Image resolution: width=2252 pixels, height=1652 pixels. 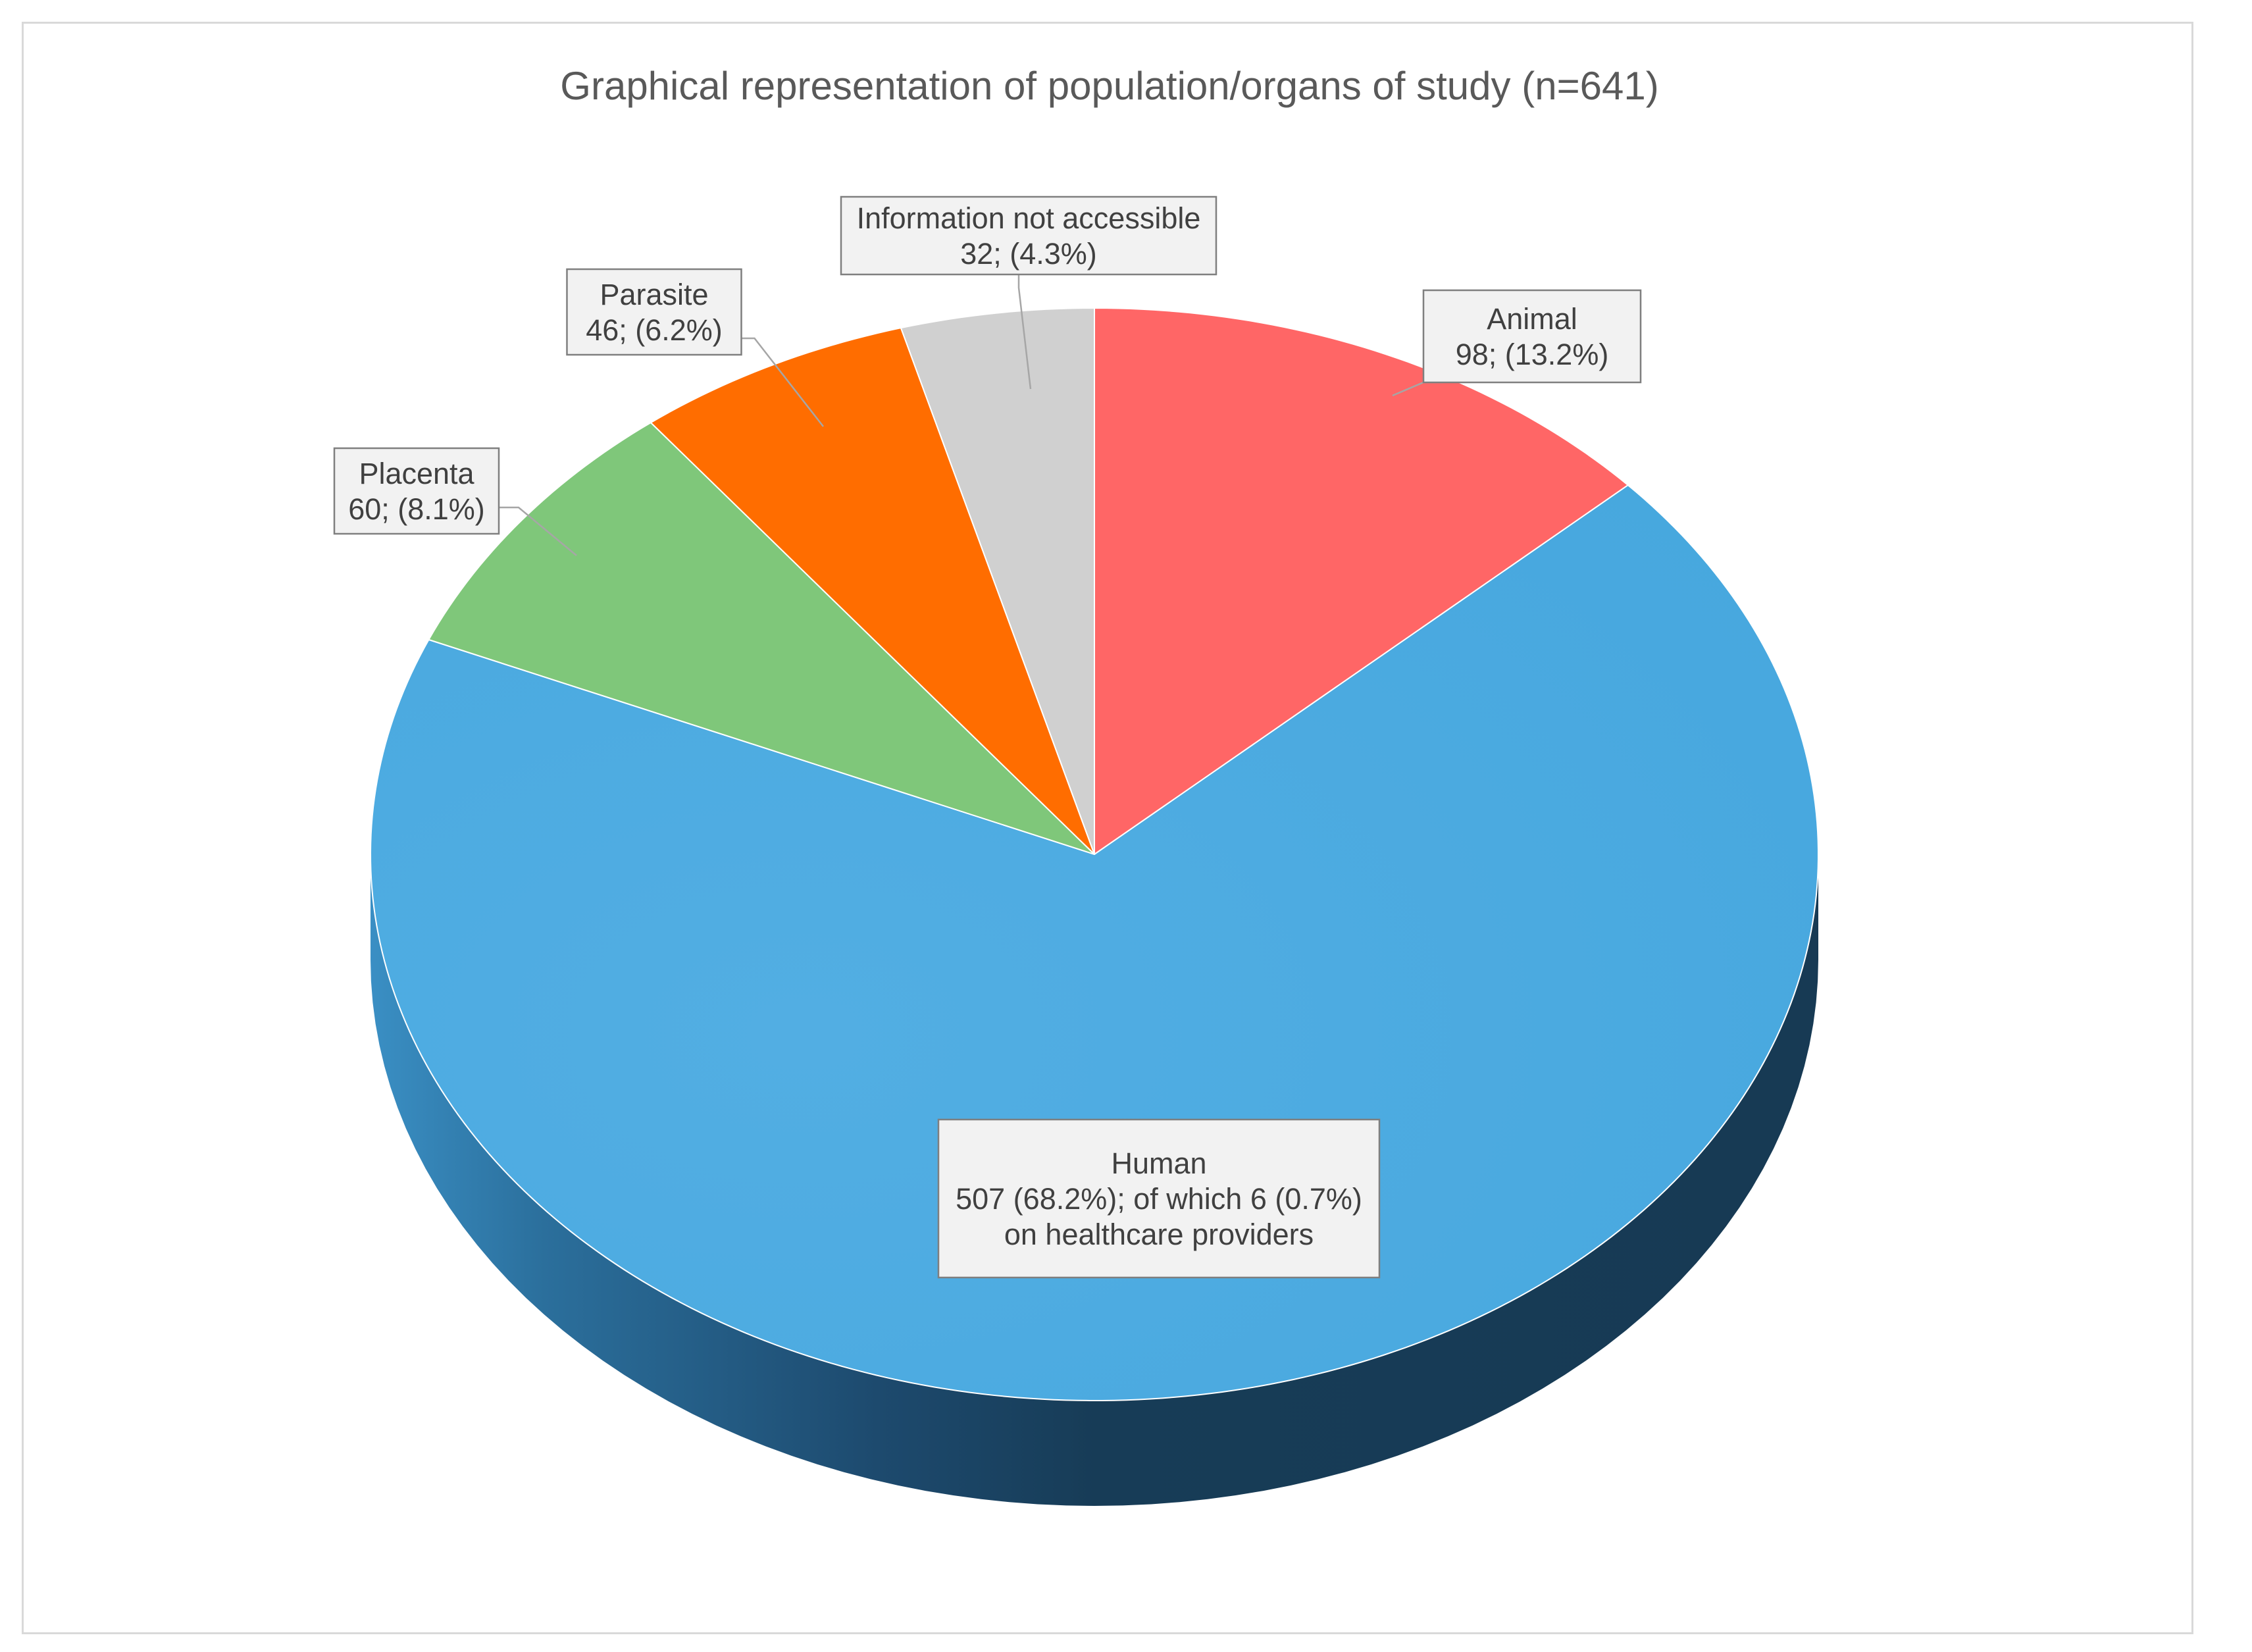 I want to click on leader-line-parasite, so click(x=782, y=382).